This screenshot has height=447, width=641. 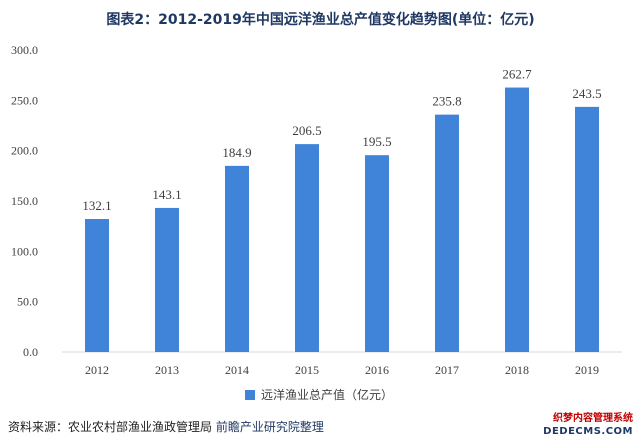 I want to click on source-note: 资料来源：农业农村部渔业渔政管理局 前瞻产业研究院整理, so click(x=166, y=426).